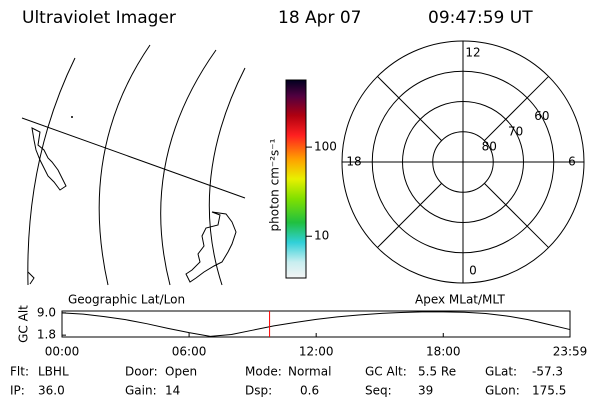 This screenshot has height=400, width=600. What do you see at coordinates (472, 53) in the screenshot?
I see `mlt-label: 12` at bounding box center [472, 53].